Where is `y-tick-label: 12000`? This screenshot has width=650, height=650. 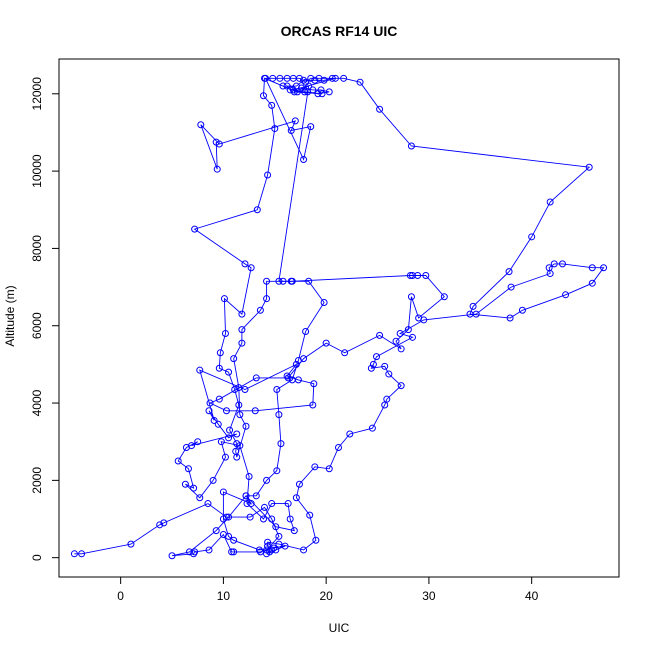 y-tick-label: 12000 is located at coordinates (37, 94).